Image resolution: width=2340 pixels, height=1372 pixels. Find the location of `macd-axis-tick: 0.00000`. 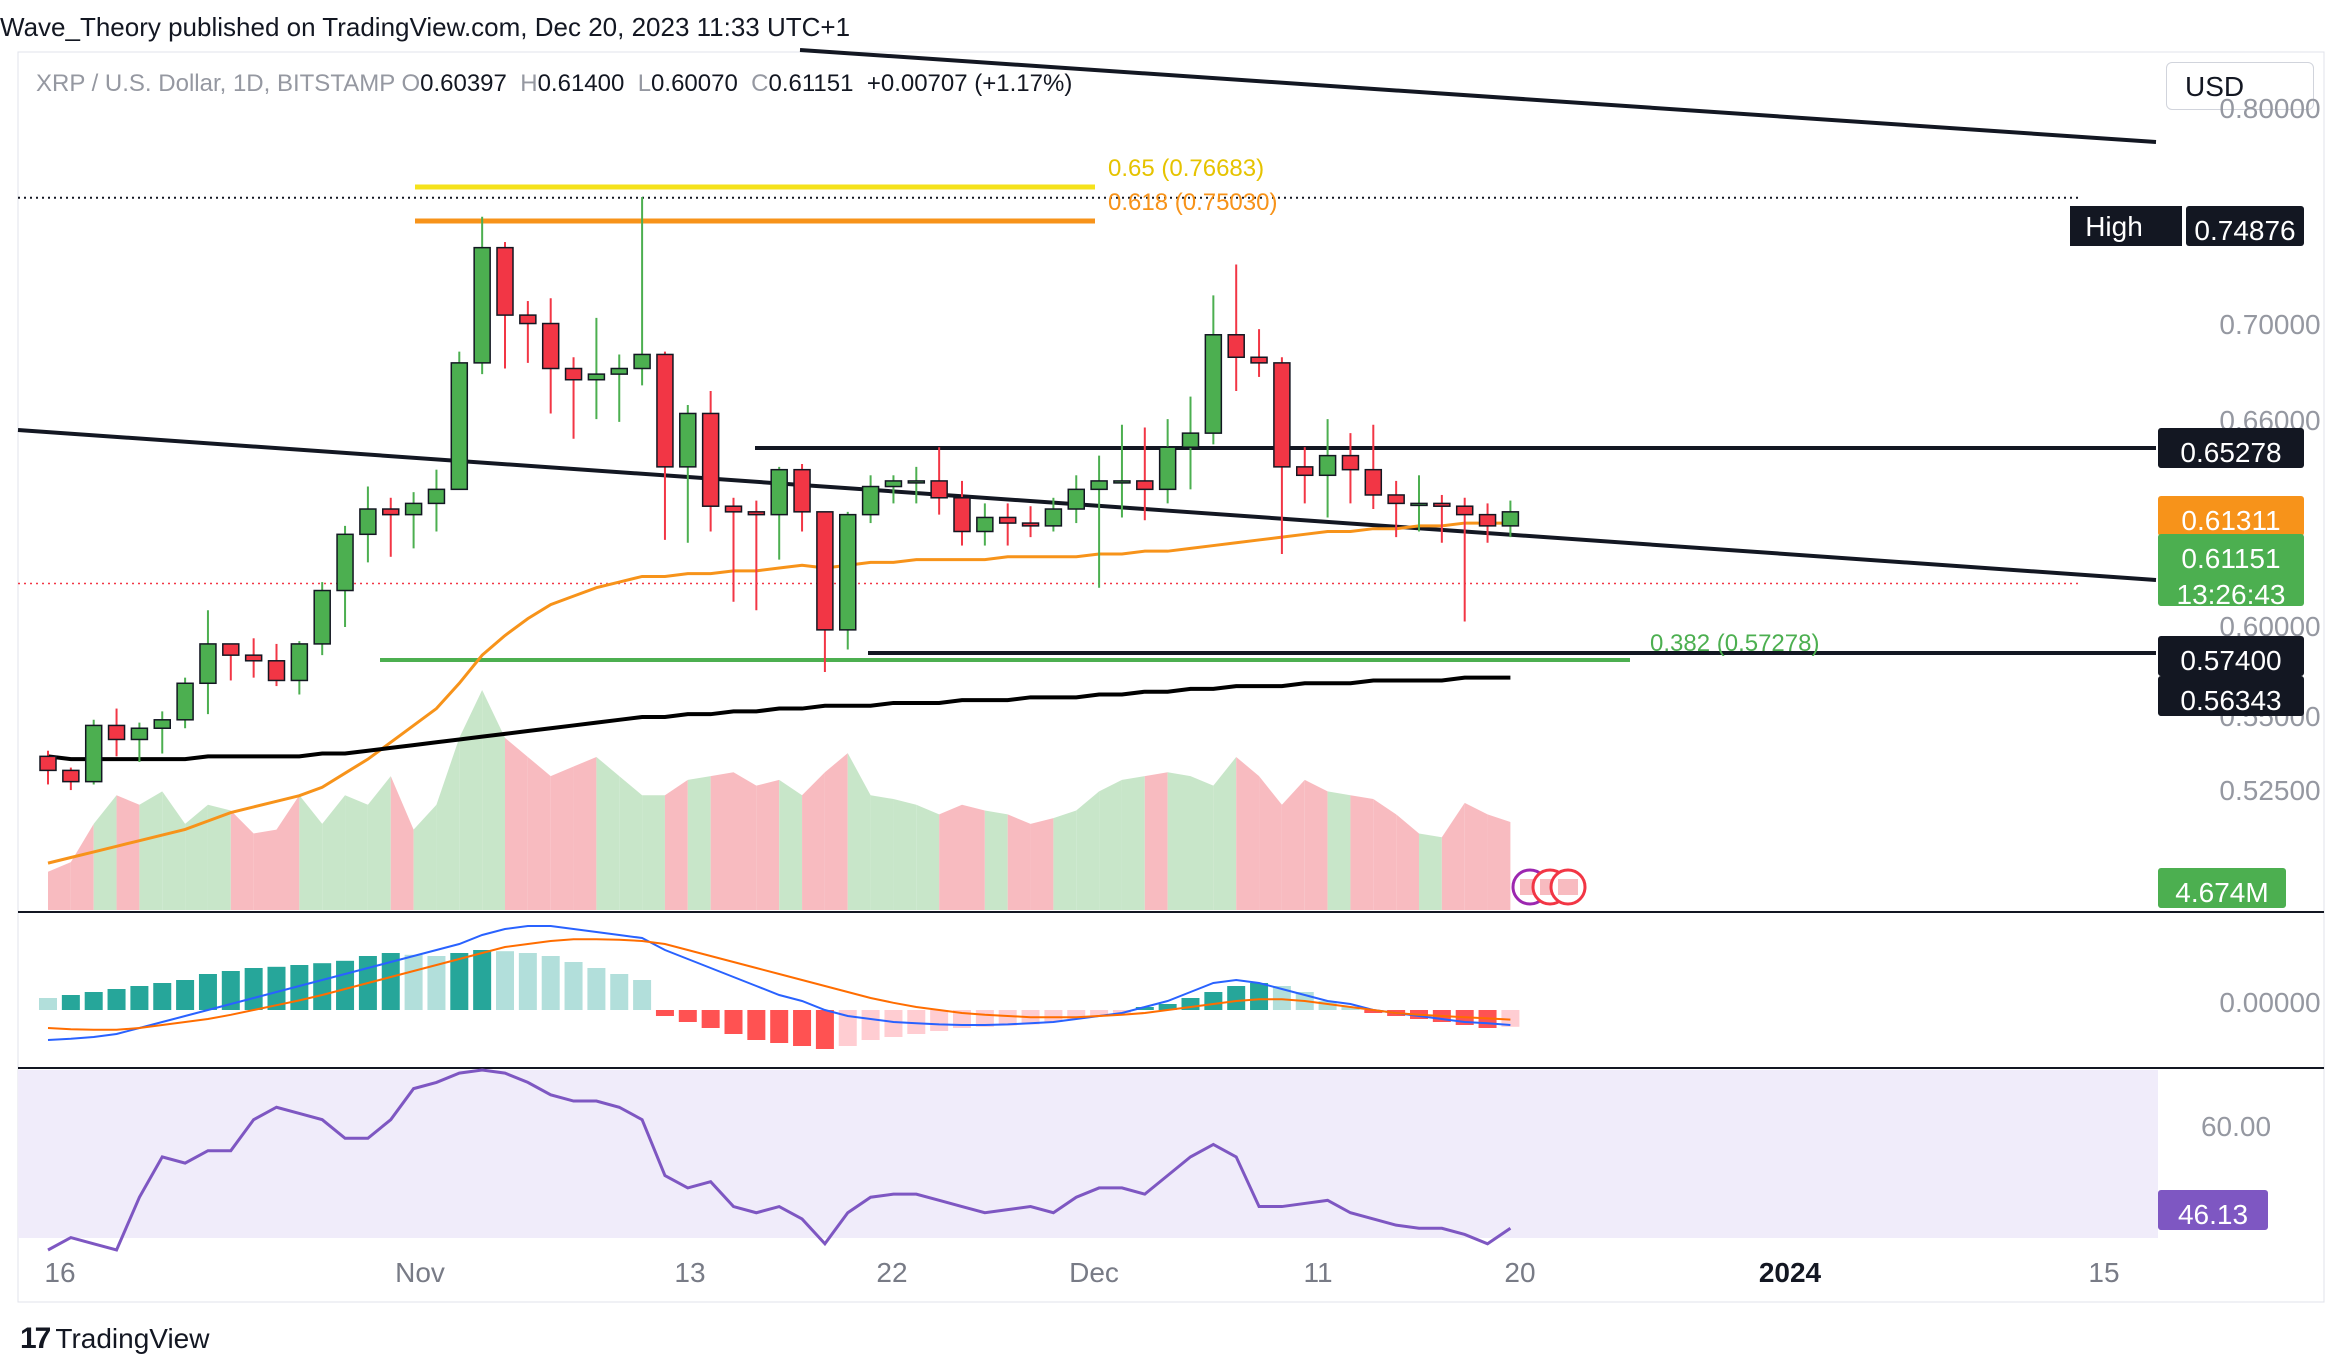

macd-axis-tick: 0.00000 is located at coordinates (2269, 1002).